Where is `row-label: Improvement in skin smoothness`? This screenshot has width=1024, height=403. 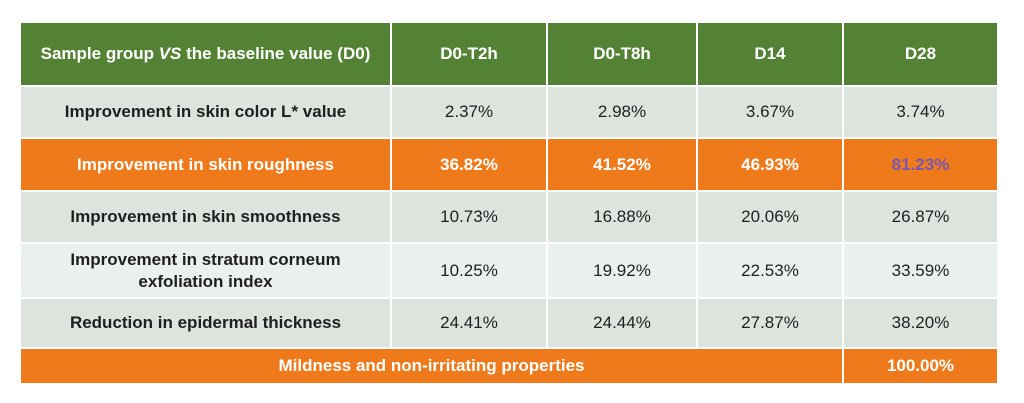 row-label: Improvement in skin smoothness is located at coordinates (205, 217).